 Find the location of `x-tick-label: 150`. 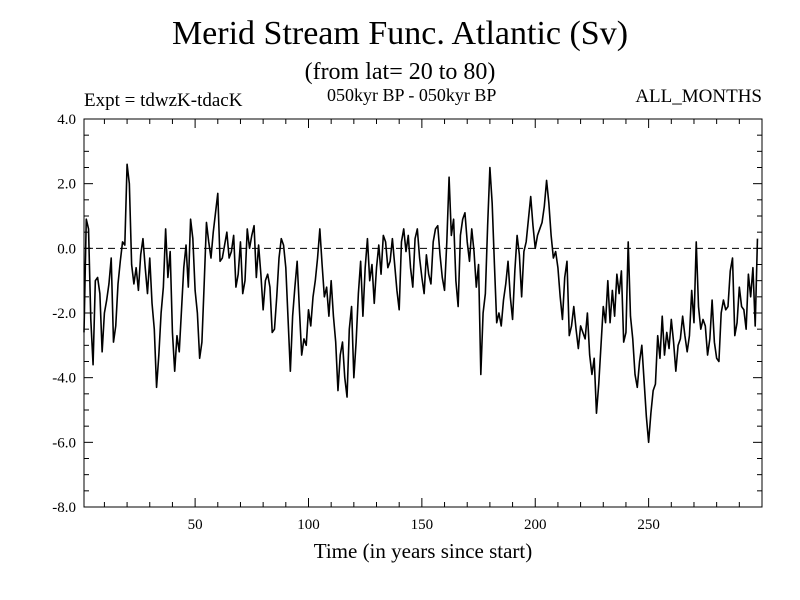

x-tick-label: 150 is located at coordinates (422, 525).